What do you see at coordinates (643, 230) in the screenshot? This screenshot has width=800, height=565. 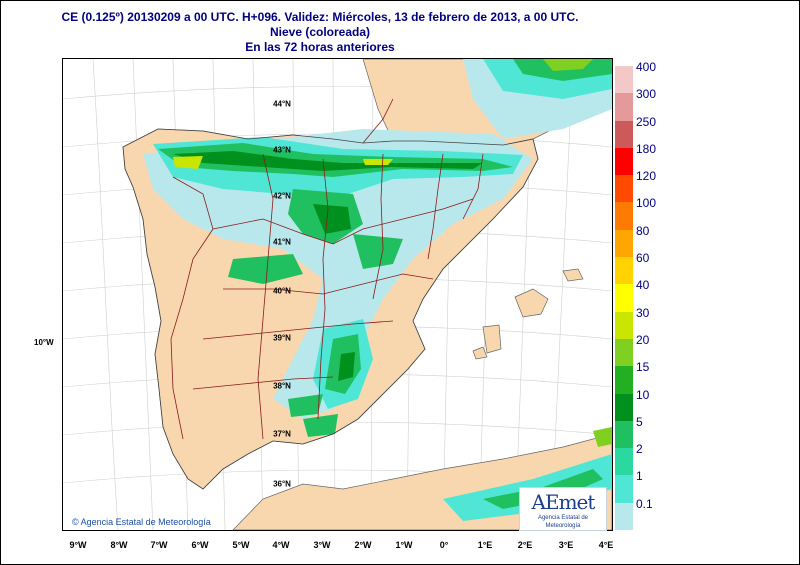 I see `legend-label: 80` at bounding box center [643, 230].